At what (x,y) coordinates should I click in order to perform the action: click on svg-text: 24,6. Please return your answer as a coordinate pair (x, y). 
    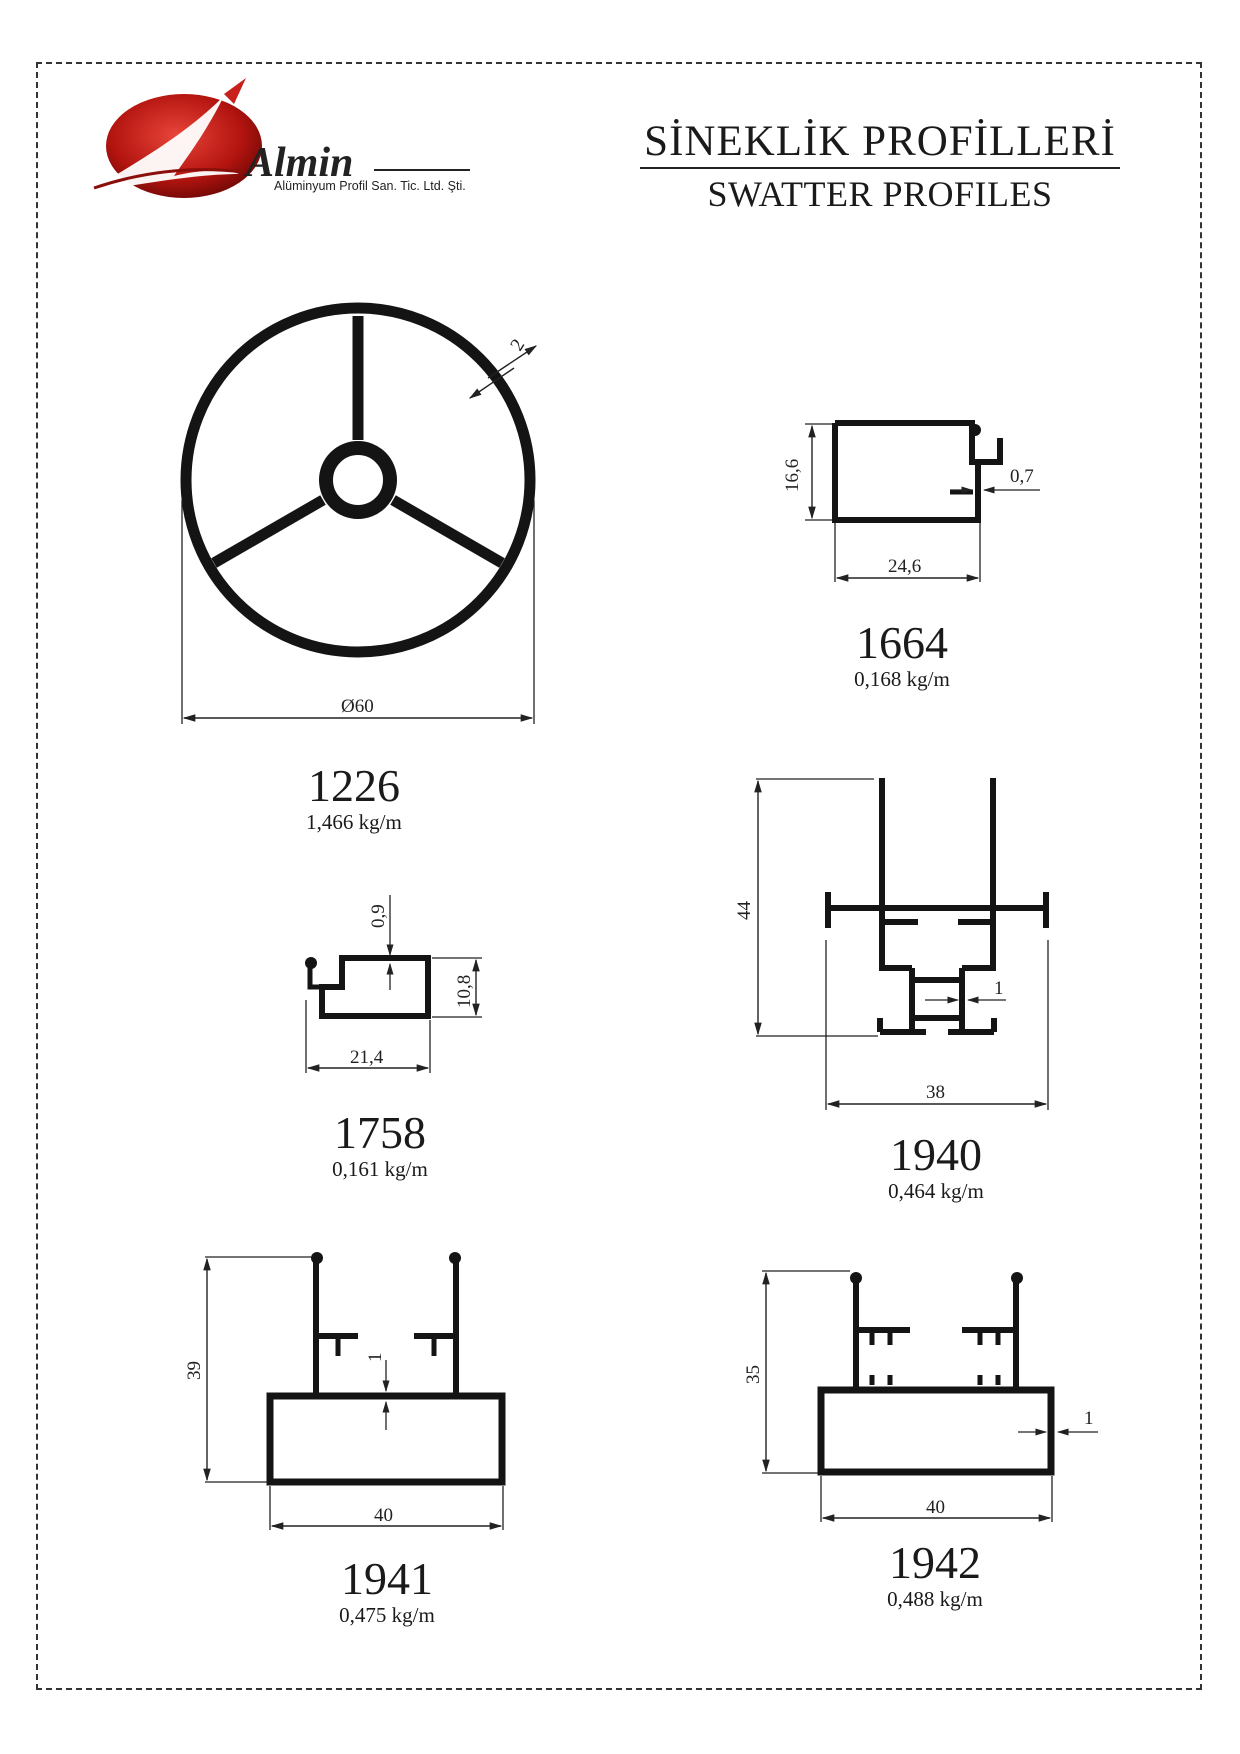
    Looking at the image, I should click on (904, 566).